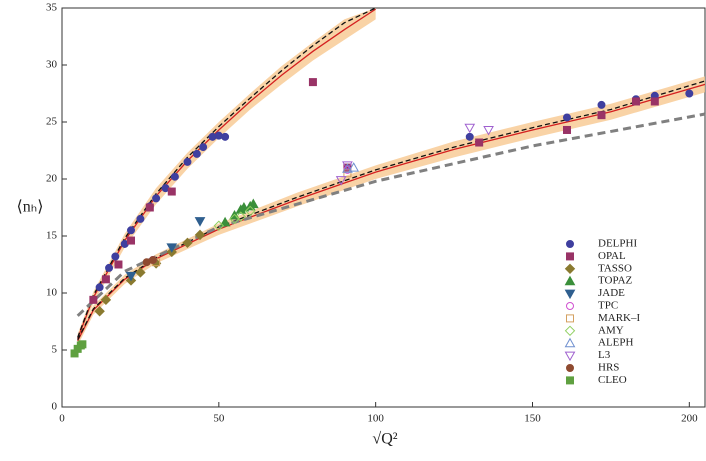 The image size is (706, 461). What do you see at coordinates (52, 179) in the screenshot?
I see `y-tick-label: 20` at bounding box center [52, 179].